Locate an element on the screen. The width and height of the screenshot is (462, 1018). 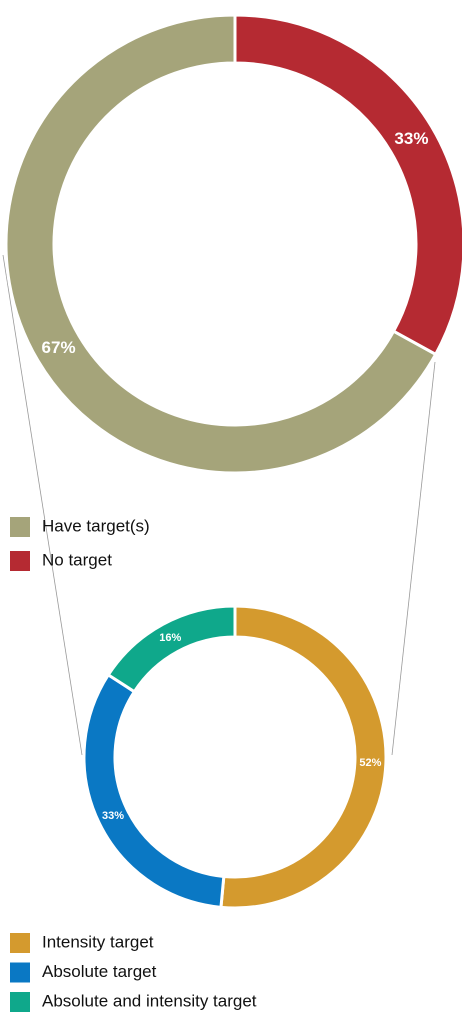
legend-label: Absolute target is located at coordinates (99, 971).